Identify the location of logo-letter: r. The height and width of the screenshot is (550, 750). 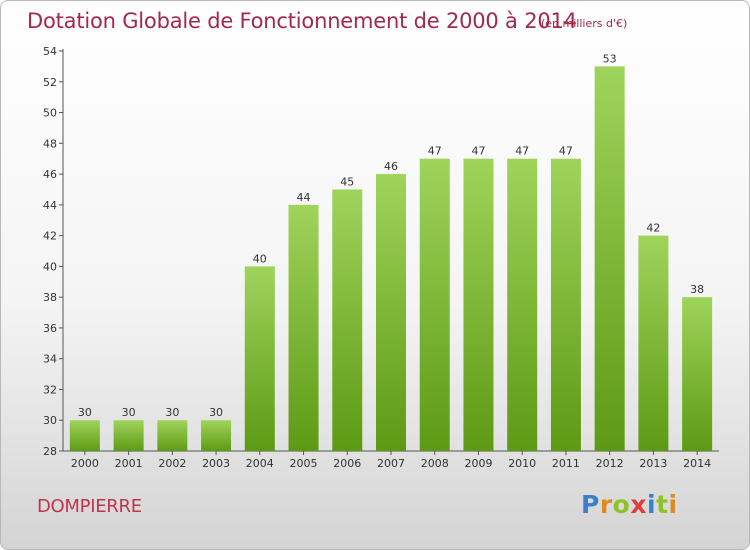
(606, 504).